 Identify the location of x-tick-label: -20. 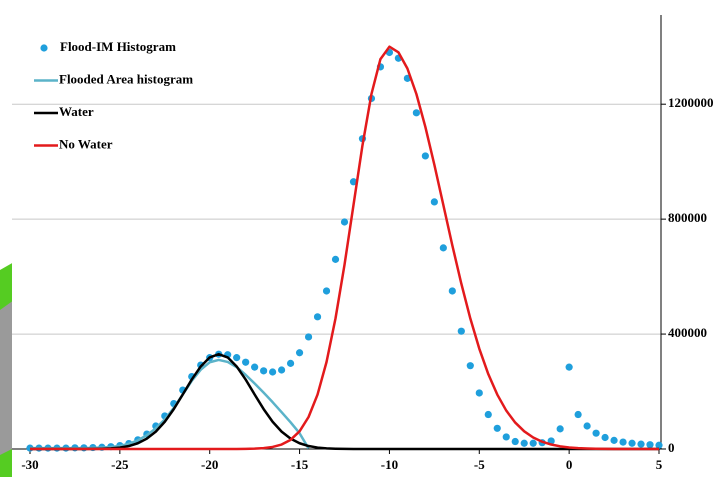
(209, 464).